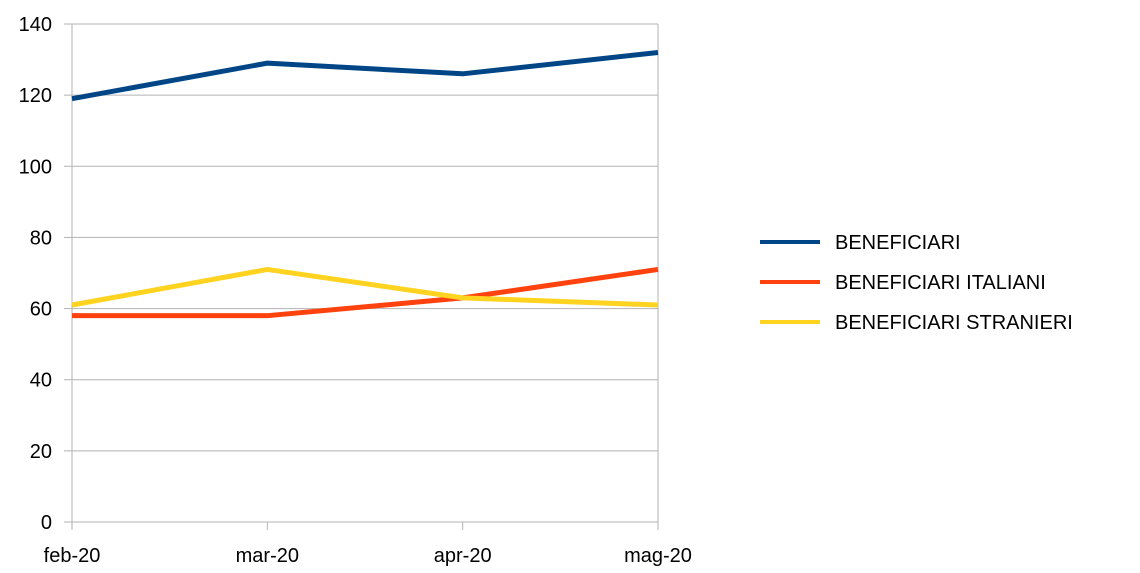 Image resolution: width=1140 pixels, height=573 pixels. What do you see at coordinates (41, 238) in the screenshot?
I see `y-tick-label: 80` at bounding box center [41, 238].